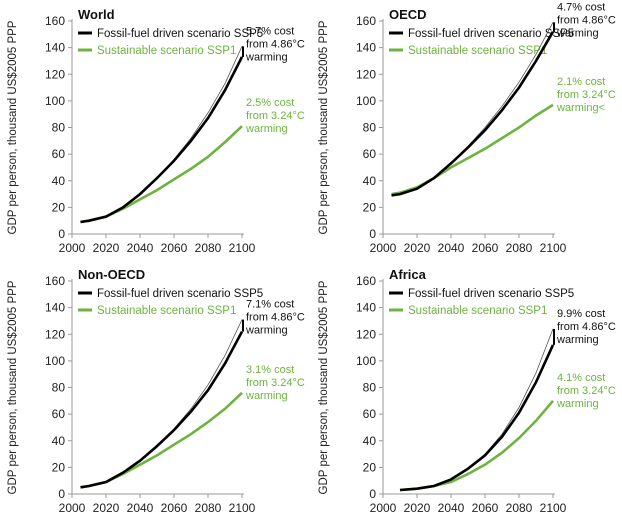 Image resolution: width=622 pixels, height=526 pixels. I want to click on panel-title: OECD, so click(408, 14).